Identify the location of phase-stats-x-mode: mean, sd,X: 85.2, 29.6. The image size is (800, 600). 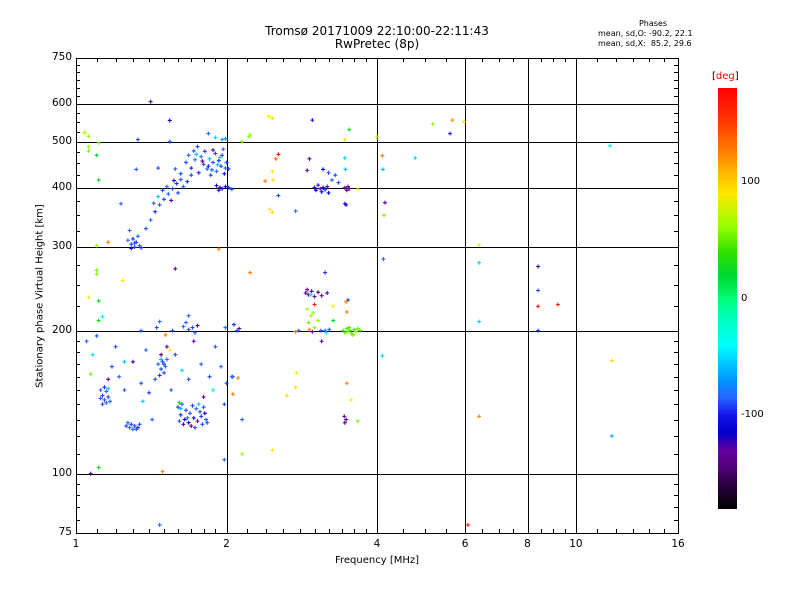
(645, 43).